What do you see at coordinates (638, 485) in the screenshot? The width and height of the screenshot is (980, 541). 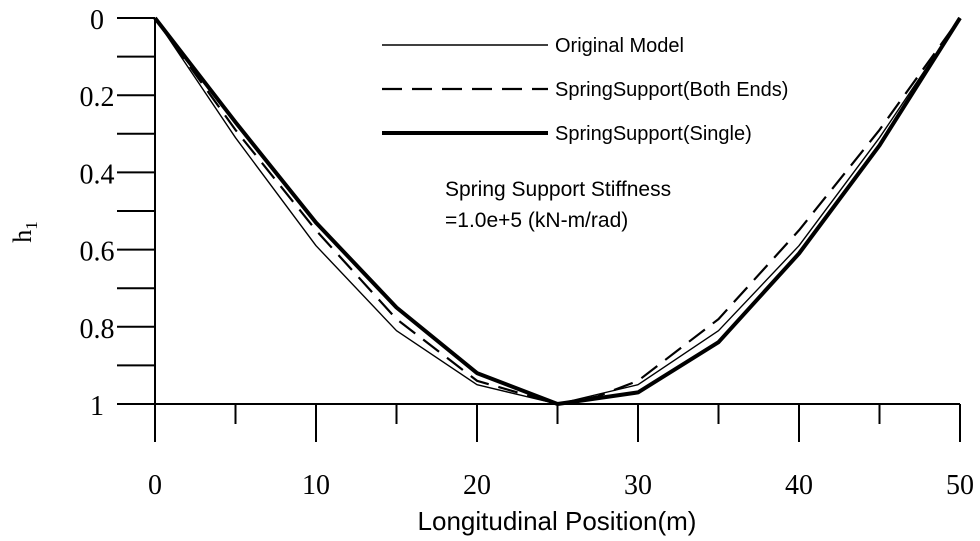 I see `x-tick-label: 30` at bounding box center [638, 485].